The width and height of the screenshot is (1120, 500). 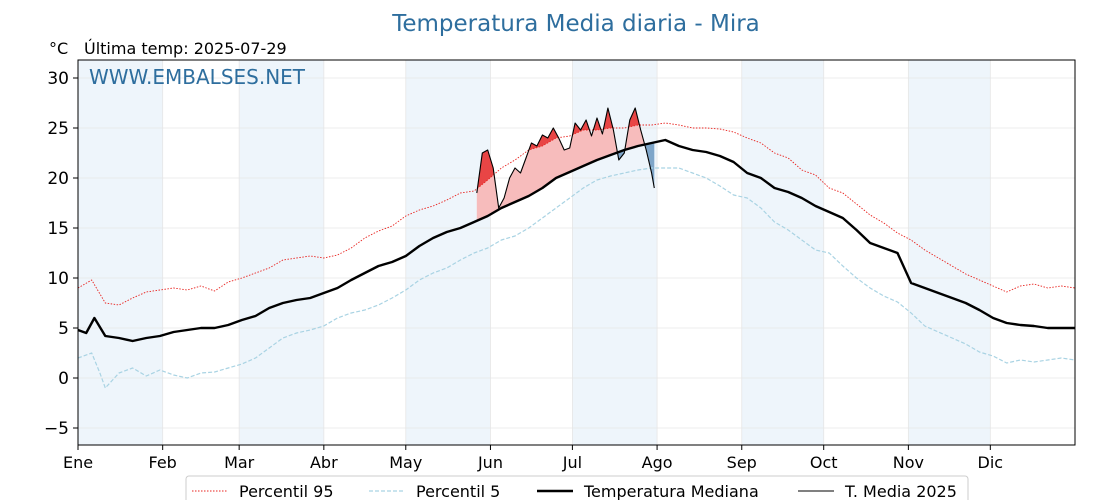 I want to click on x-tick-label: Feb, so click(x=163, y=462).